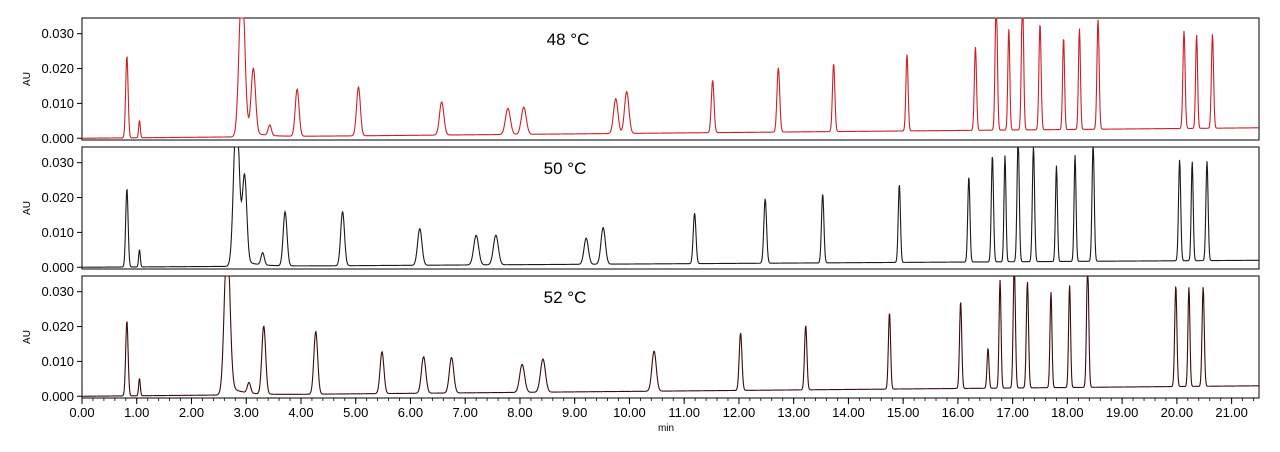 The image size is (1280, 452). I want to click on x-tick-label: 11.00, so click(684, 412).